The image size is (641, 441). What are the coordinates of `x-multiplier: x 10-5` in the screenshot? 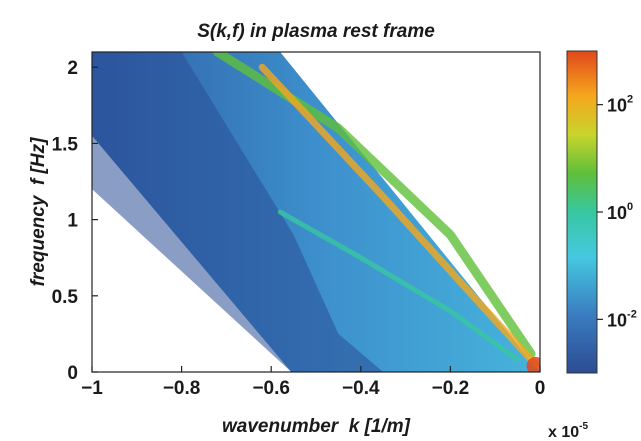 It's located at (568, 431).